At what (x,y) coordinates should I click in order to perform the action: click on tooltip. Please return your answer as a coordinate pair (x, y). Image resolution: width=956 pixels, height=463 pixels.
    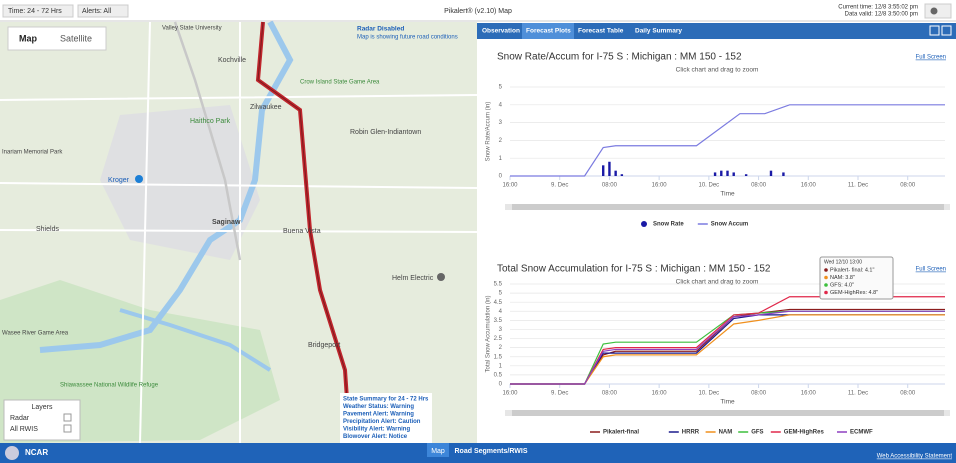
    Looking at the image, I should click on (856, 278).